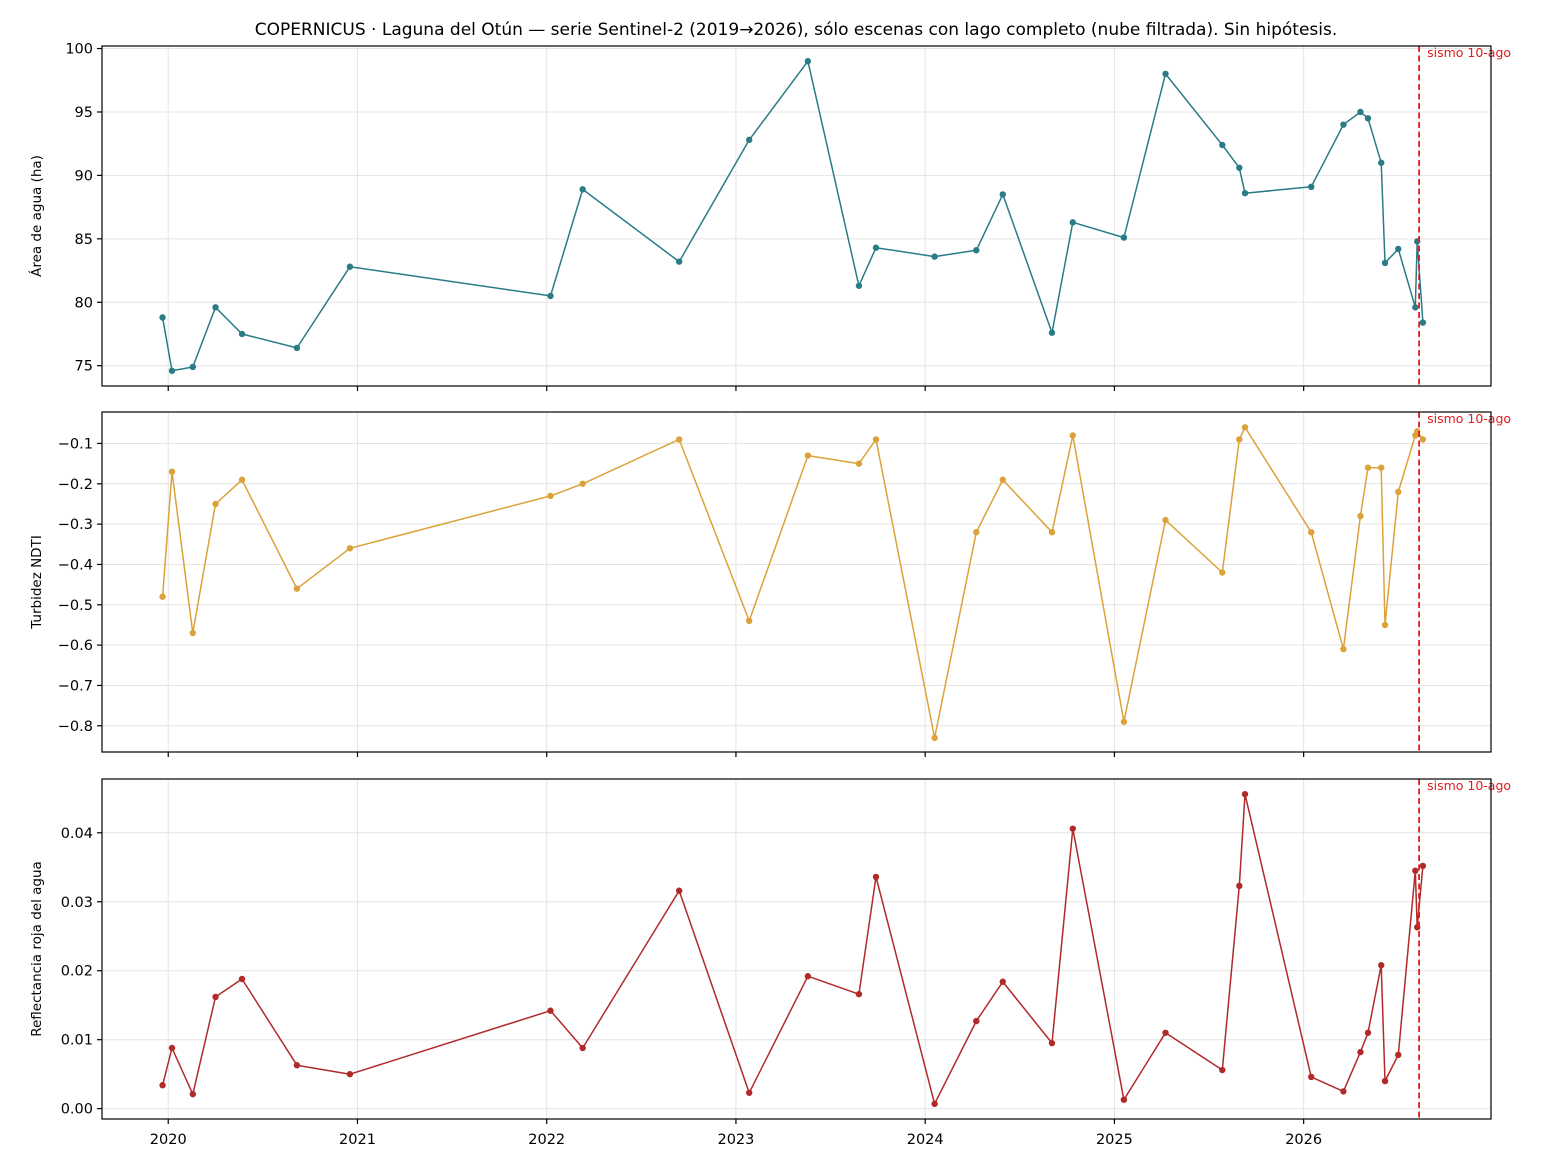 The image size is (1560, 1170). Describe the element at coordinates (84, 303) in the screenshot. I see `y-tick-label: 80` at that location.